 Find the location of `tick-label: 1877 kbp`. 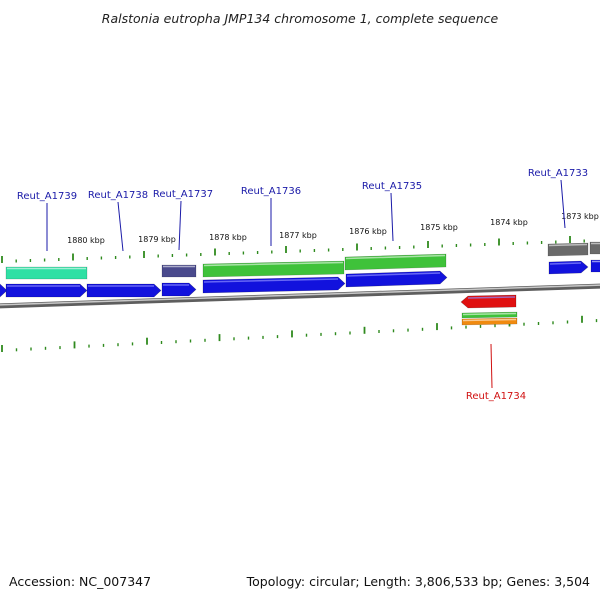

tick-label: 1877 kbp is located at coordinates (298, 235).